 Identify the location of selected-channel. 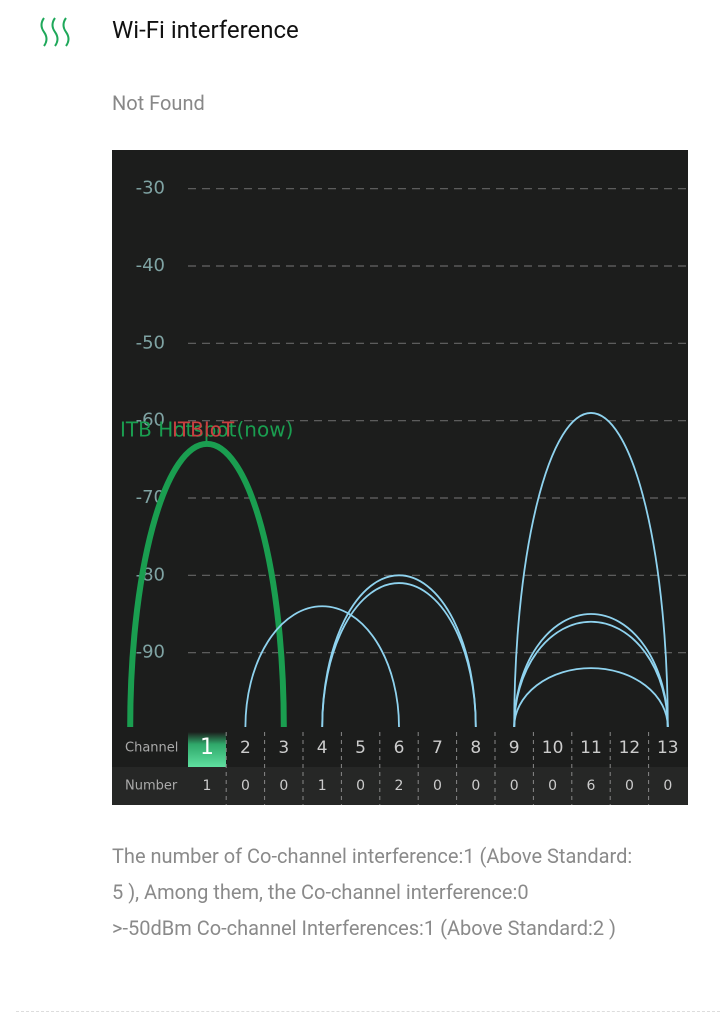
(207, 749).